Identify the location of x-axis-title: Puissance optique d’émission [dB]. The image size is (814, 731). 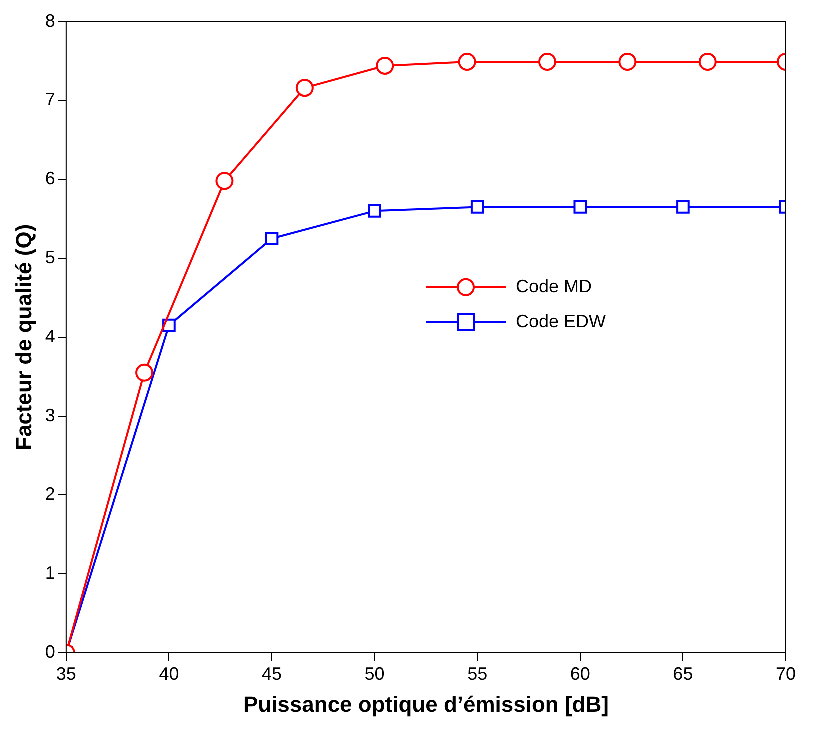
(426, 704).